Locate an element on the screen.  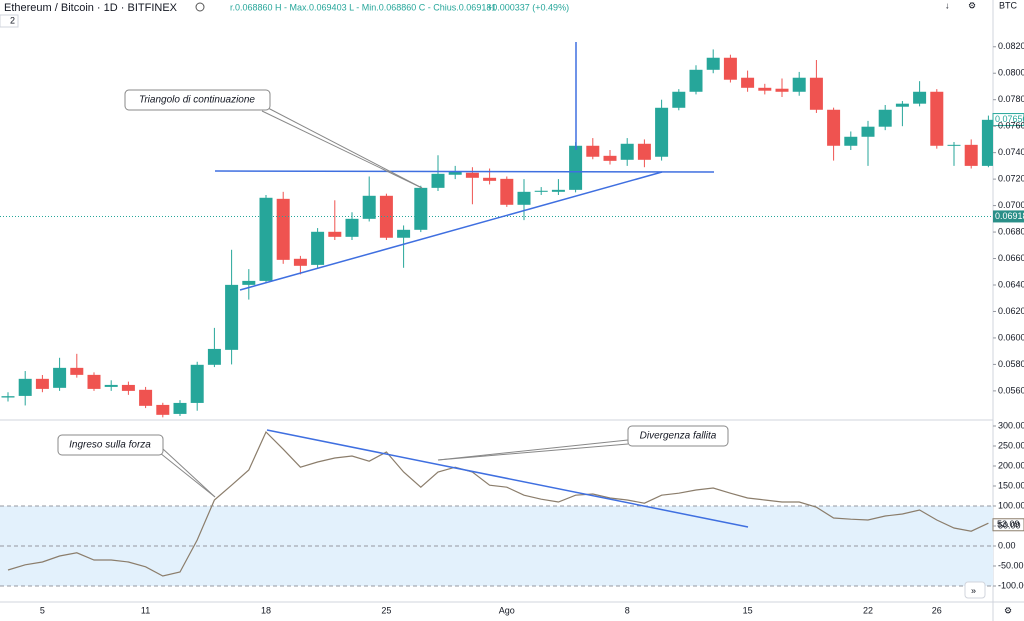
date-label: 15 is located at coordinates (748, 610).